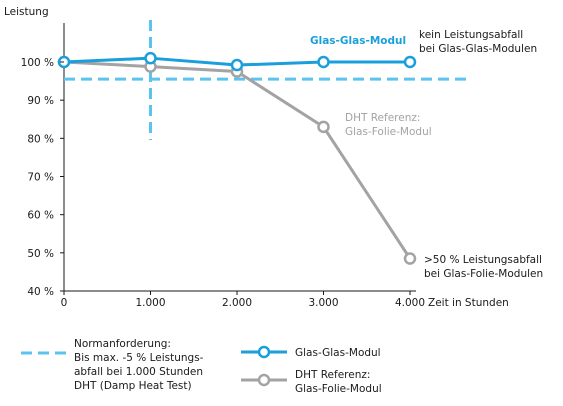 The image size is (563, 406). What do you see at coordinates (37, 63) in the screenshot?
I see `y-tick-label: 100 %` at bounding box center [37, 63].